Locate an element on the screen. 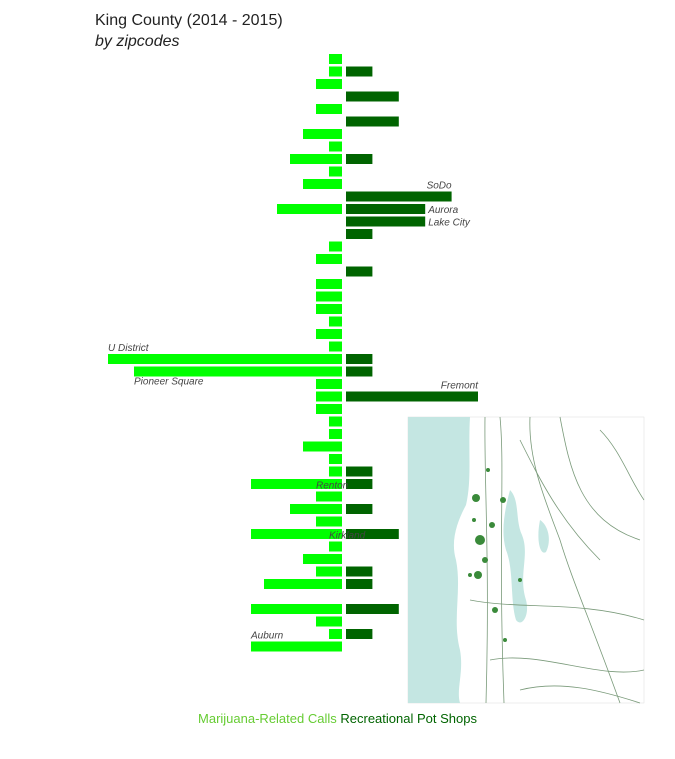 The height and width of the screenshot is (759, 675). annotation-label: Auburn is located at coordinates (267, 636).